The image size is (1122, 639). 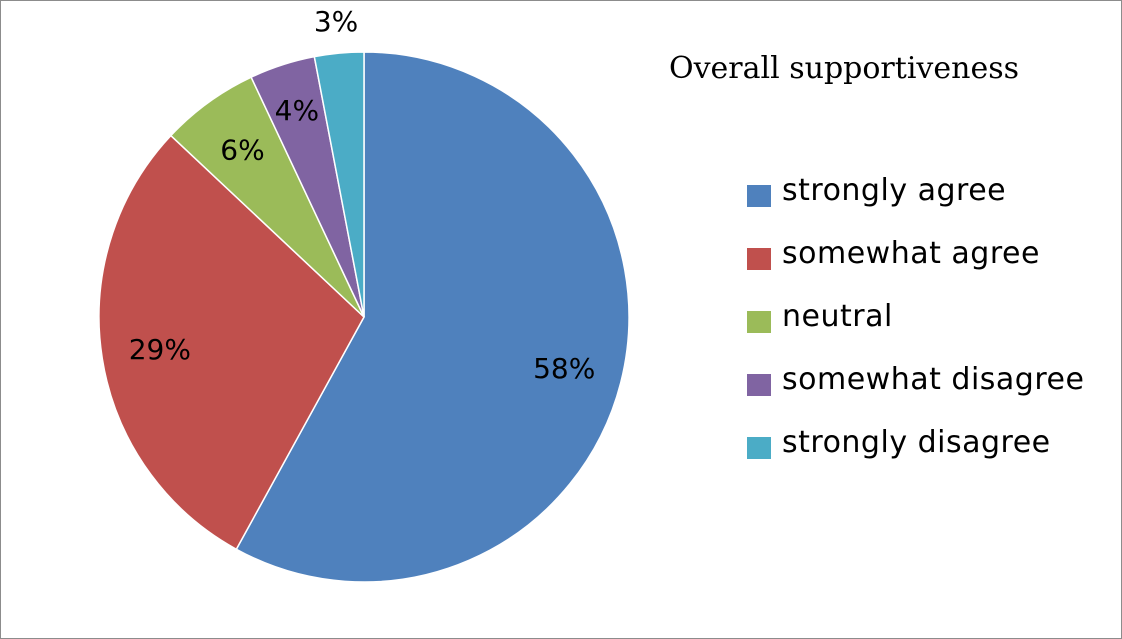 What do you see at coordinates (759, 448) in the screenshot?
I see `legend-swatch-strongly-disagree` at bounding box center [759, 448].